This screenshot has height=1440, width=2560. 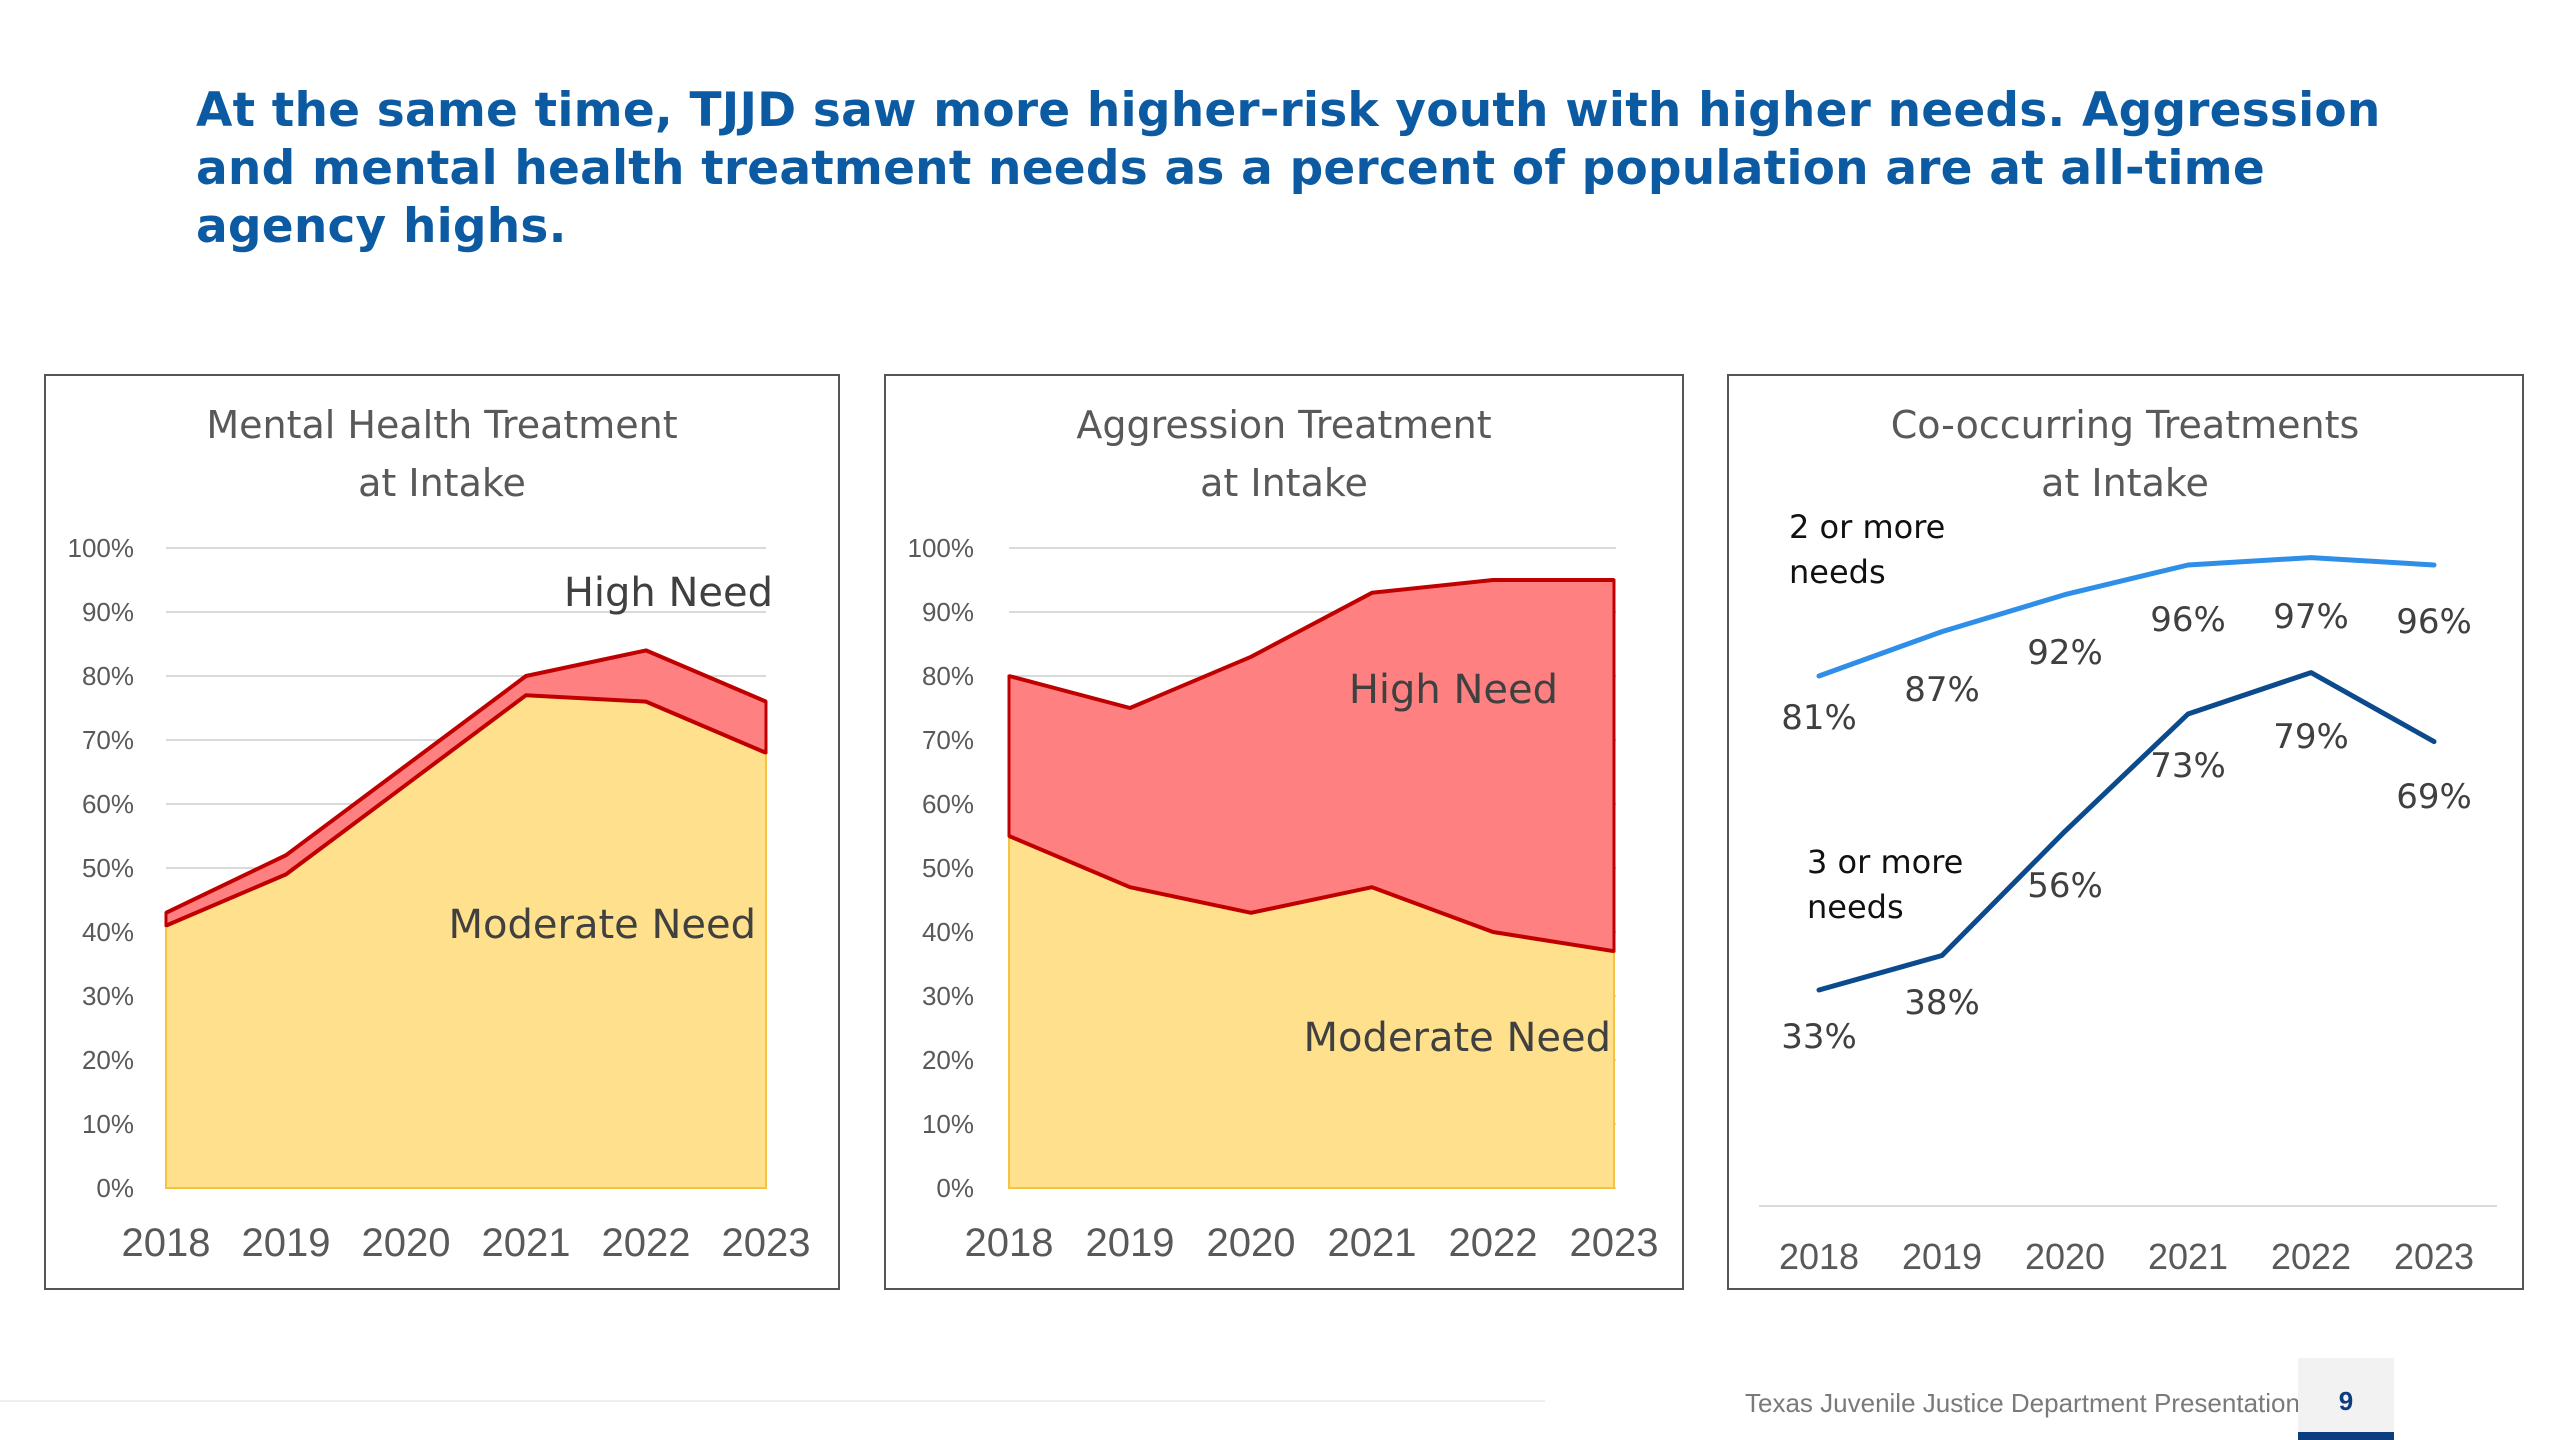 I want to click on chart-title-line: Co-occurring Treatments, so click(x=2125, y=425).